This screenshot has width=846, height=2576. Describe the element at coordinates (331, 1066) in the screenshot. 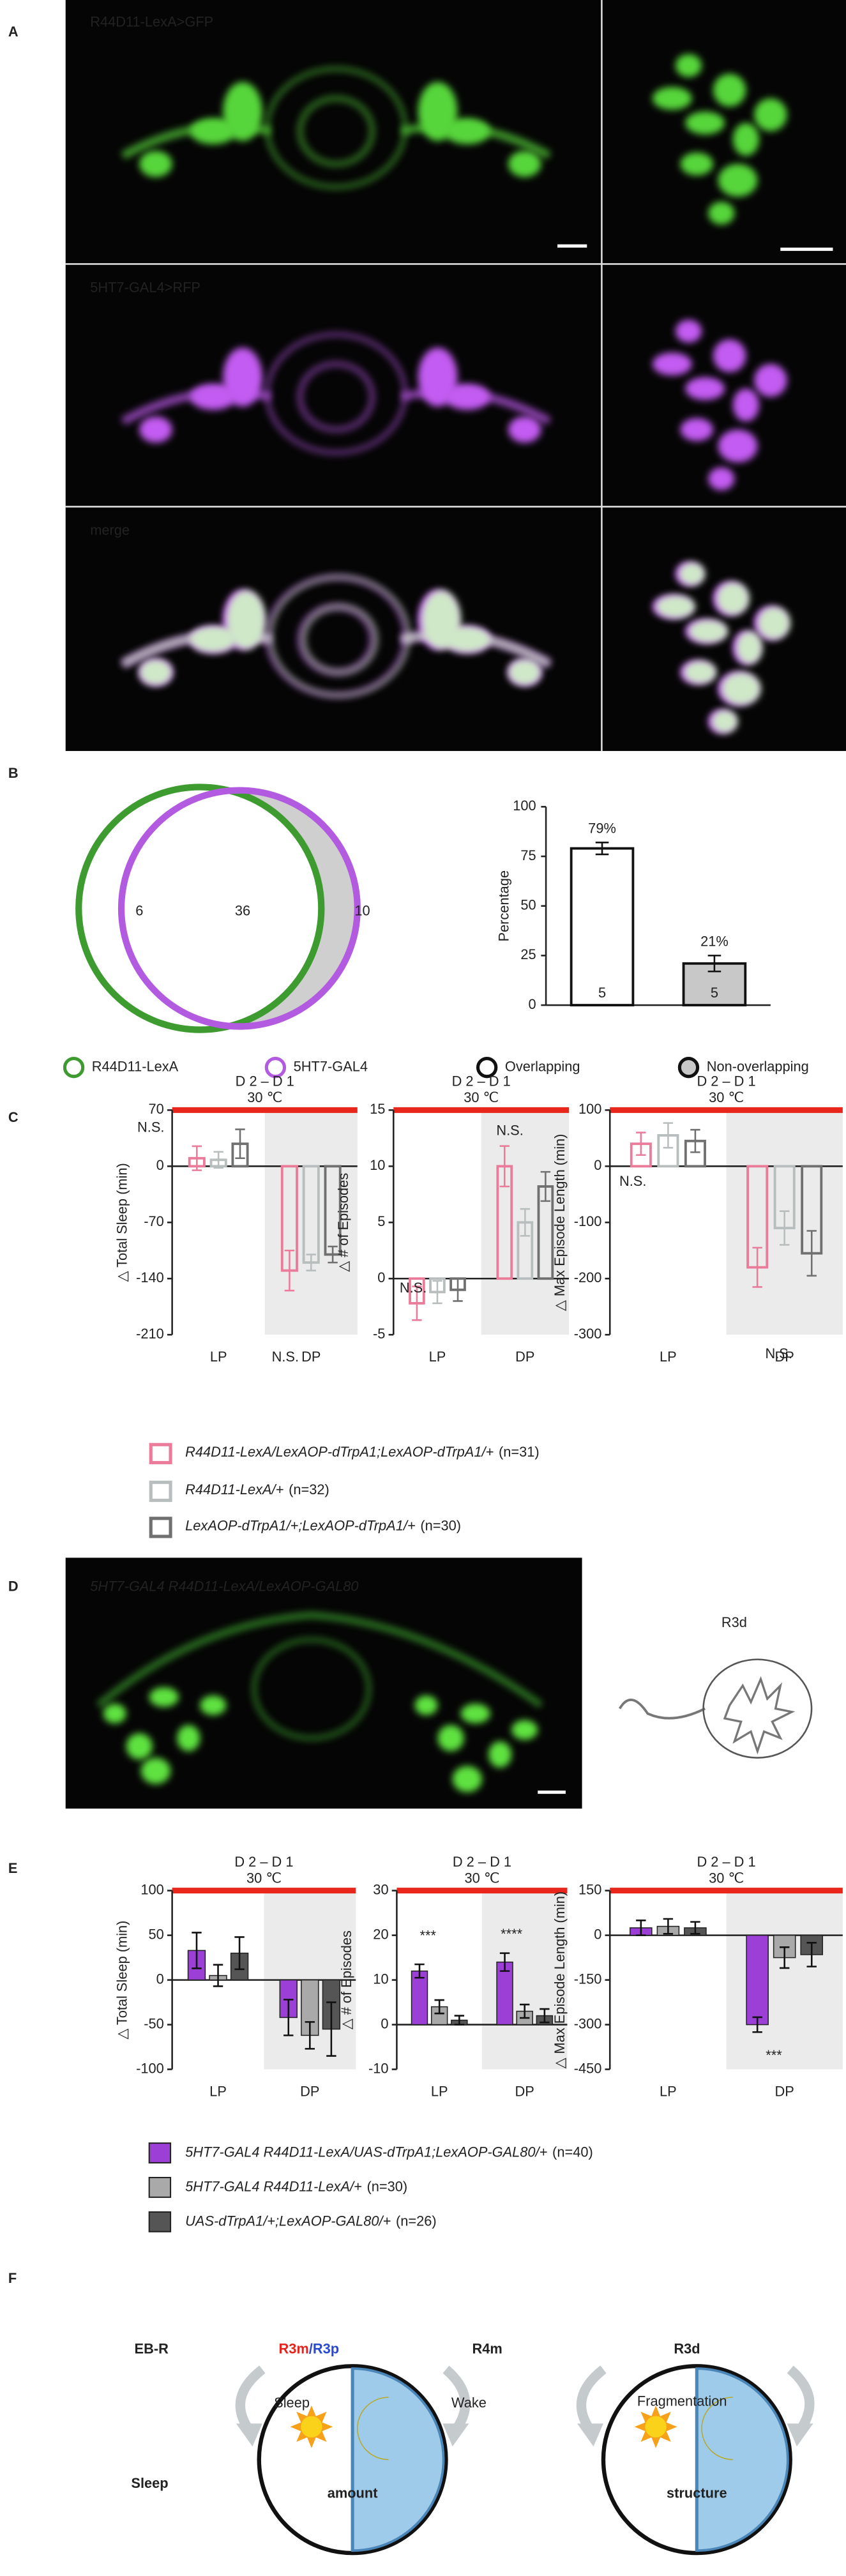

I see `legend-label: 5HT7-GAL4` at that location.